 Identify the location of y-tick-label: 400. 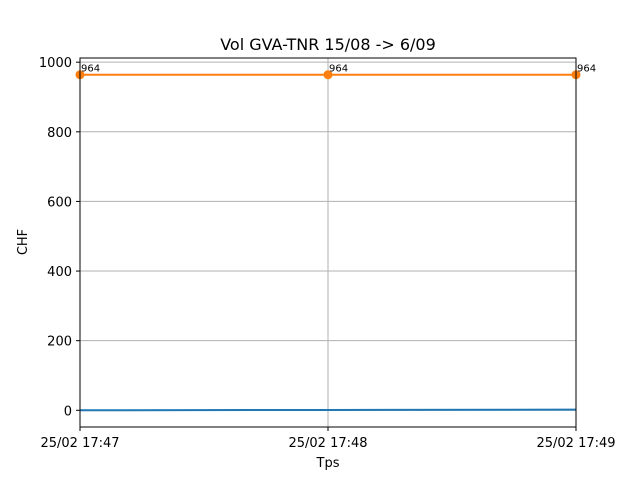
(59, 272).